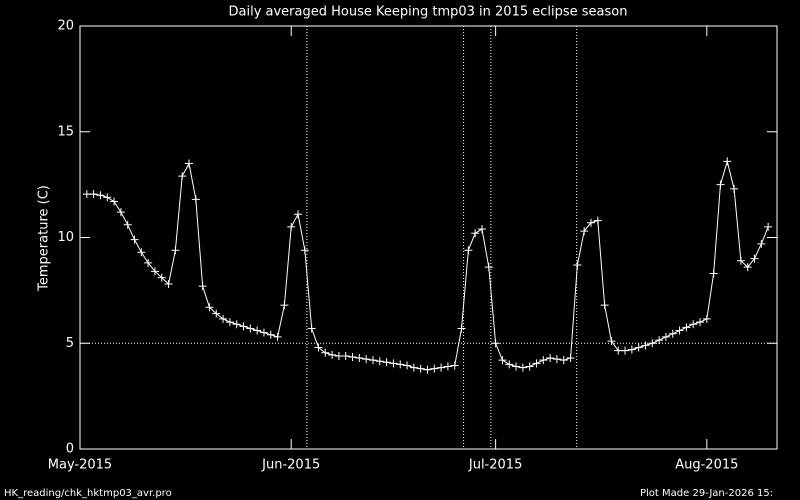 The height and width of the screenshot is (500, 800). What do you see at coordinates (495, 465) in the screenshot?
I see `x-tick-label: Jul-2015` at bounding box center [495, 465].